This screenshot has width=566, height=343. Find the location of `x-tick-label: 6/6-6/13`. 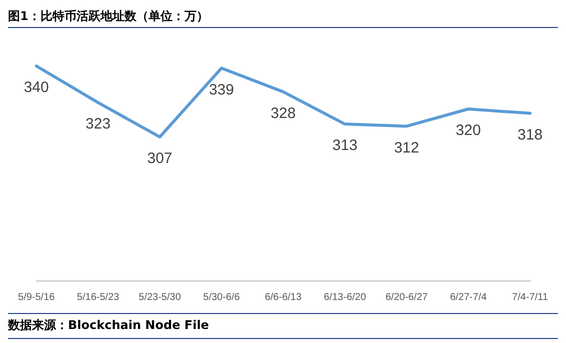

x-tick-label: 6/6-6/13 is located at coordinates (283, 297).